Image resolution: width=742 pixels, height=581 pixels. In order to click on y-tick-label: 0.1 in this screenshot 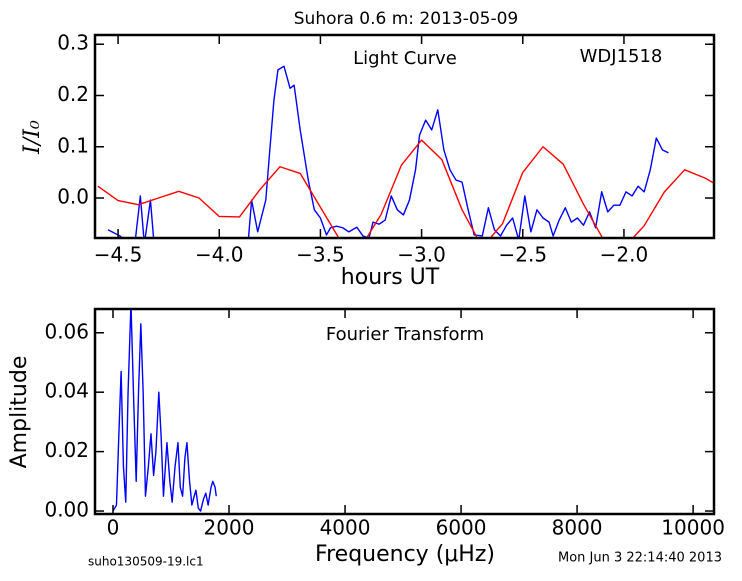, I will do `click(73, 145)`.